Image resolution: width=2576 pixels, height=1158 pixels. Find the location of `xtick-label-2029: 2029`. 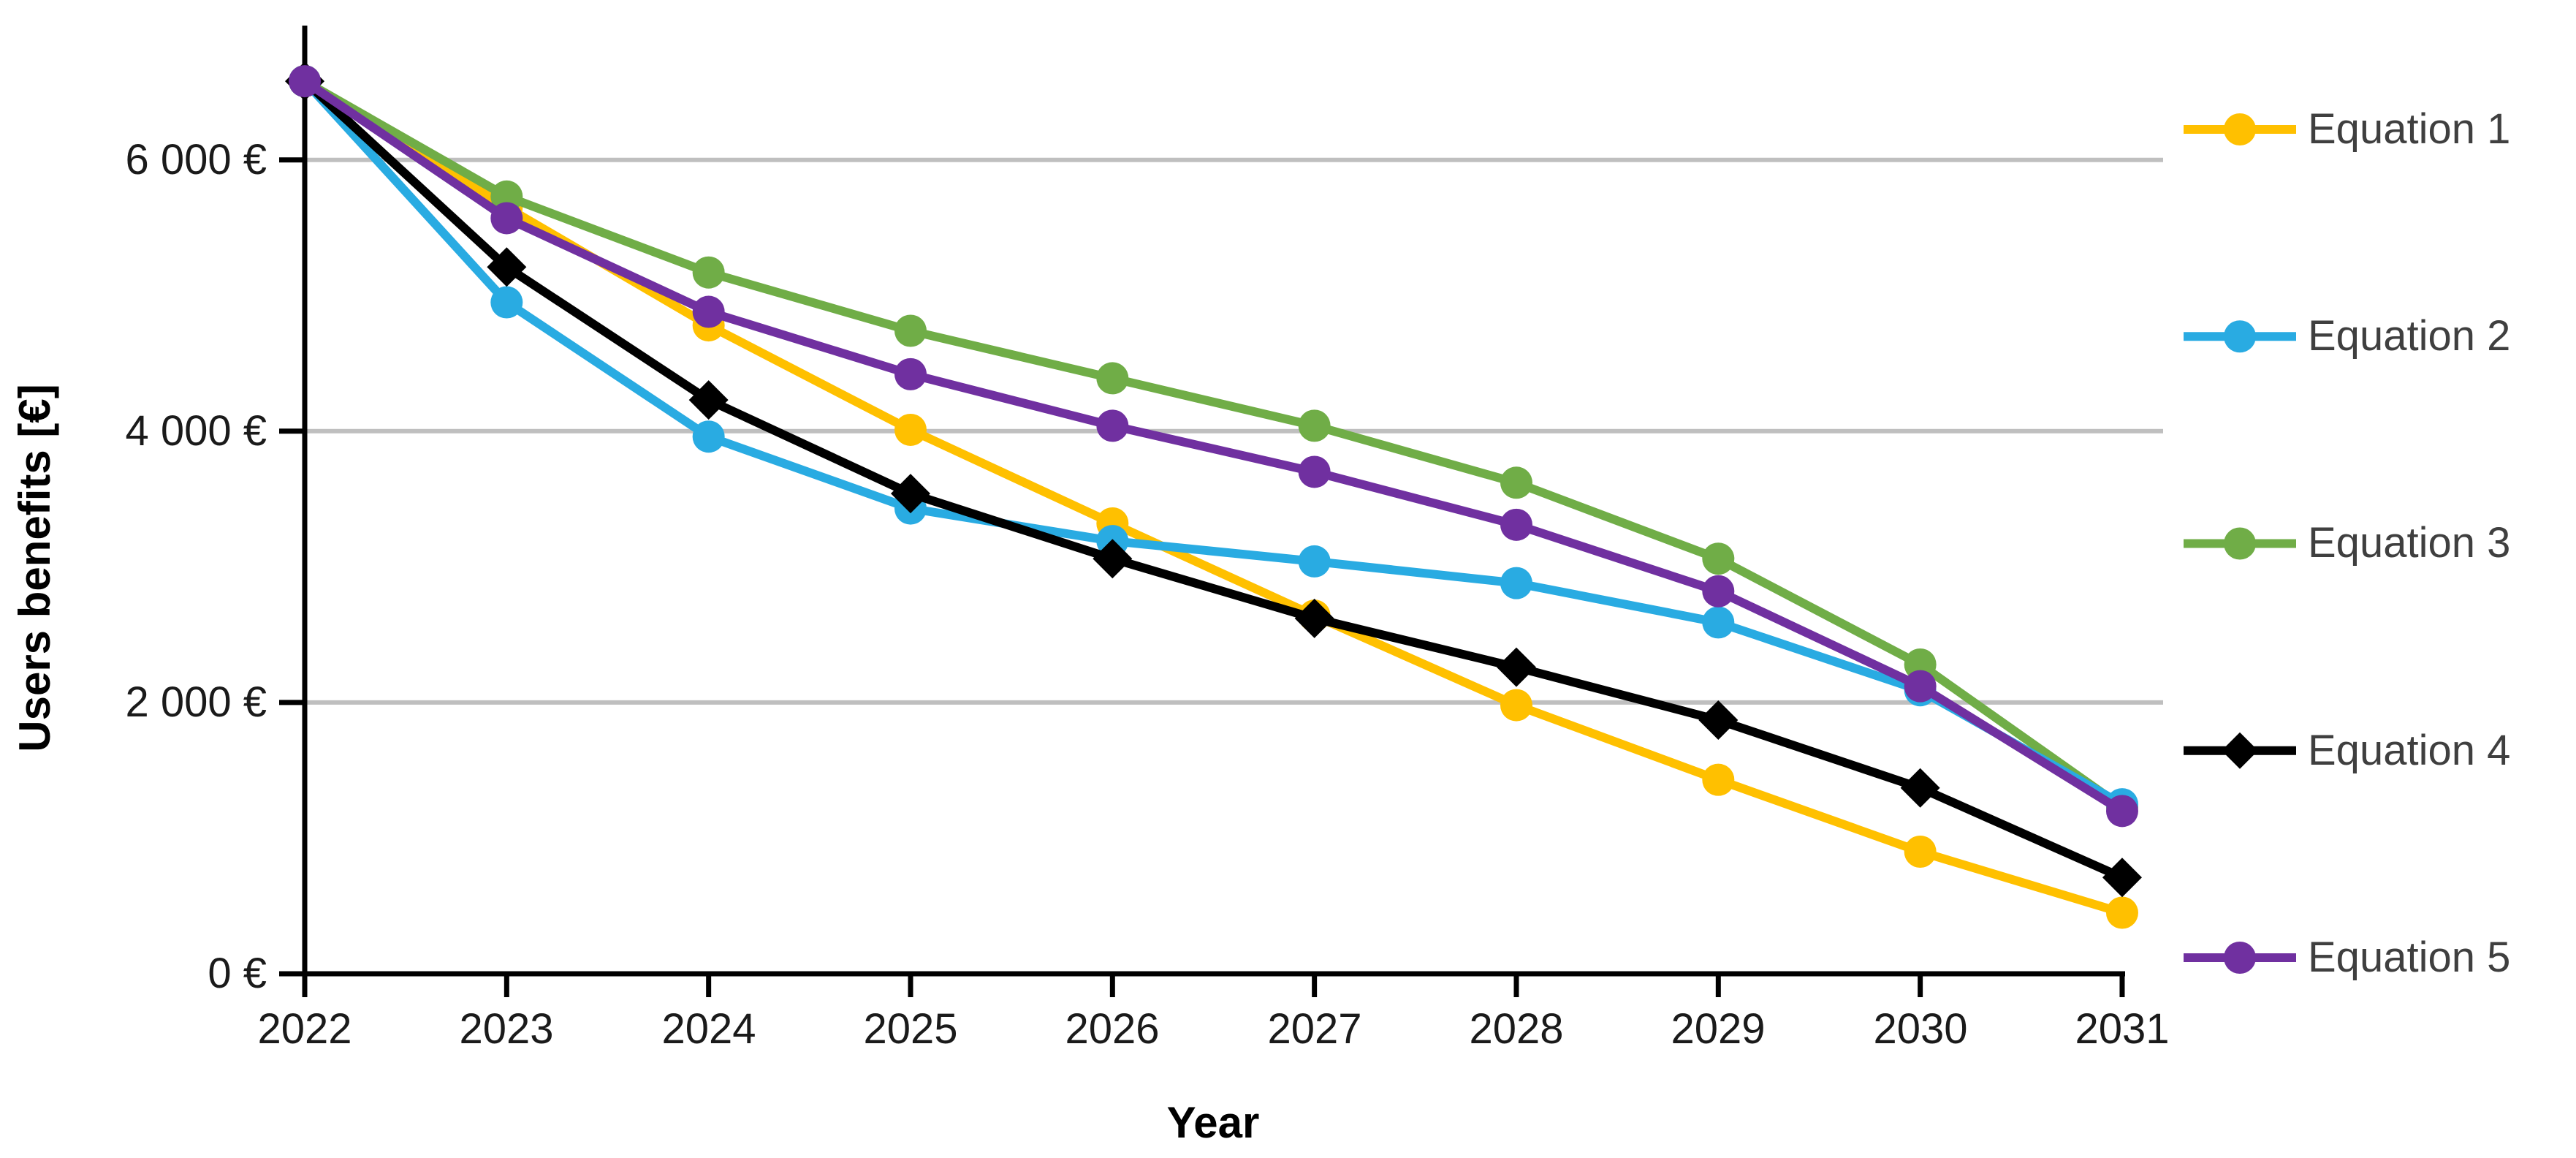

xtick-label-2029: 2029 is located at coordinates (1719, 1029).